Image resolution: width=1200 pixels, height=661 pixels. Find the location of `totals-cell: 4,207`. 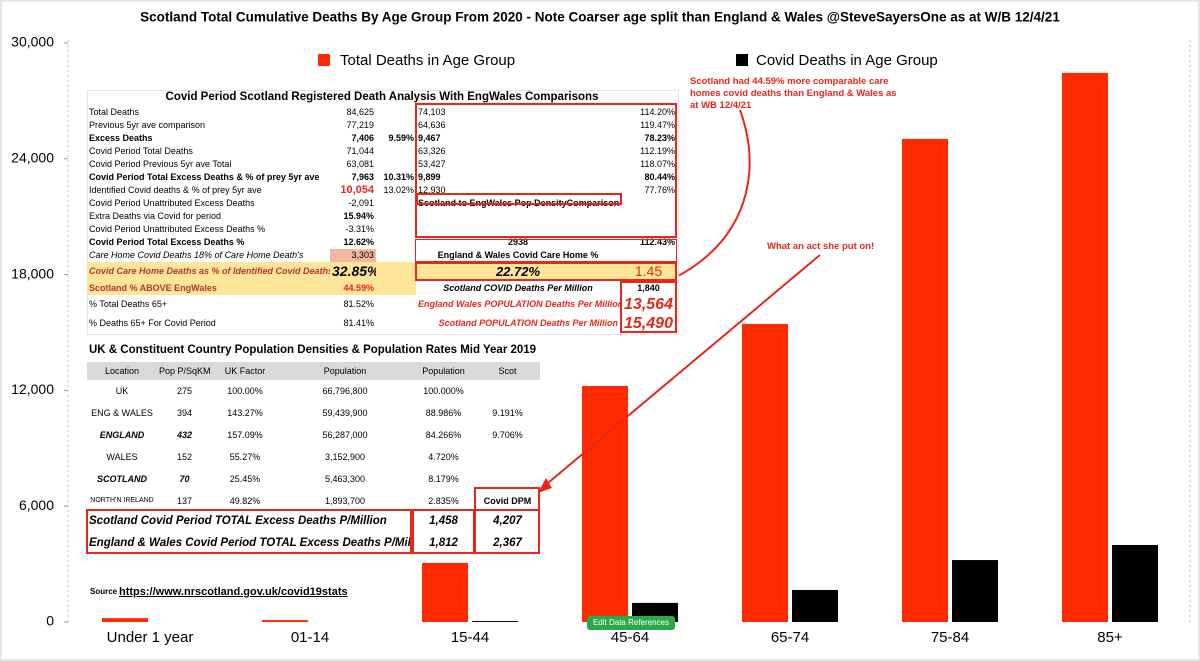

totals-cell: 4,207 is located at coordinates (507, 521).